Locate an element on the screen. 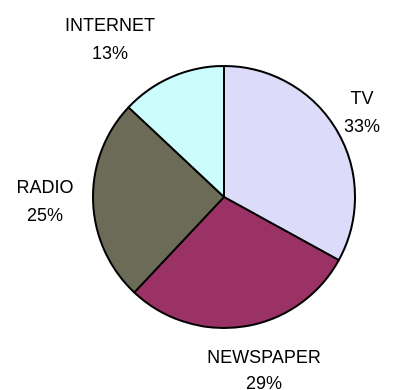  slice-value-newspaper: 29% is located at coordinates (264, 381).